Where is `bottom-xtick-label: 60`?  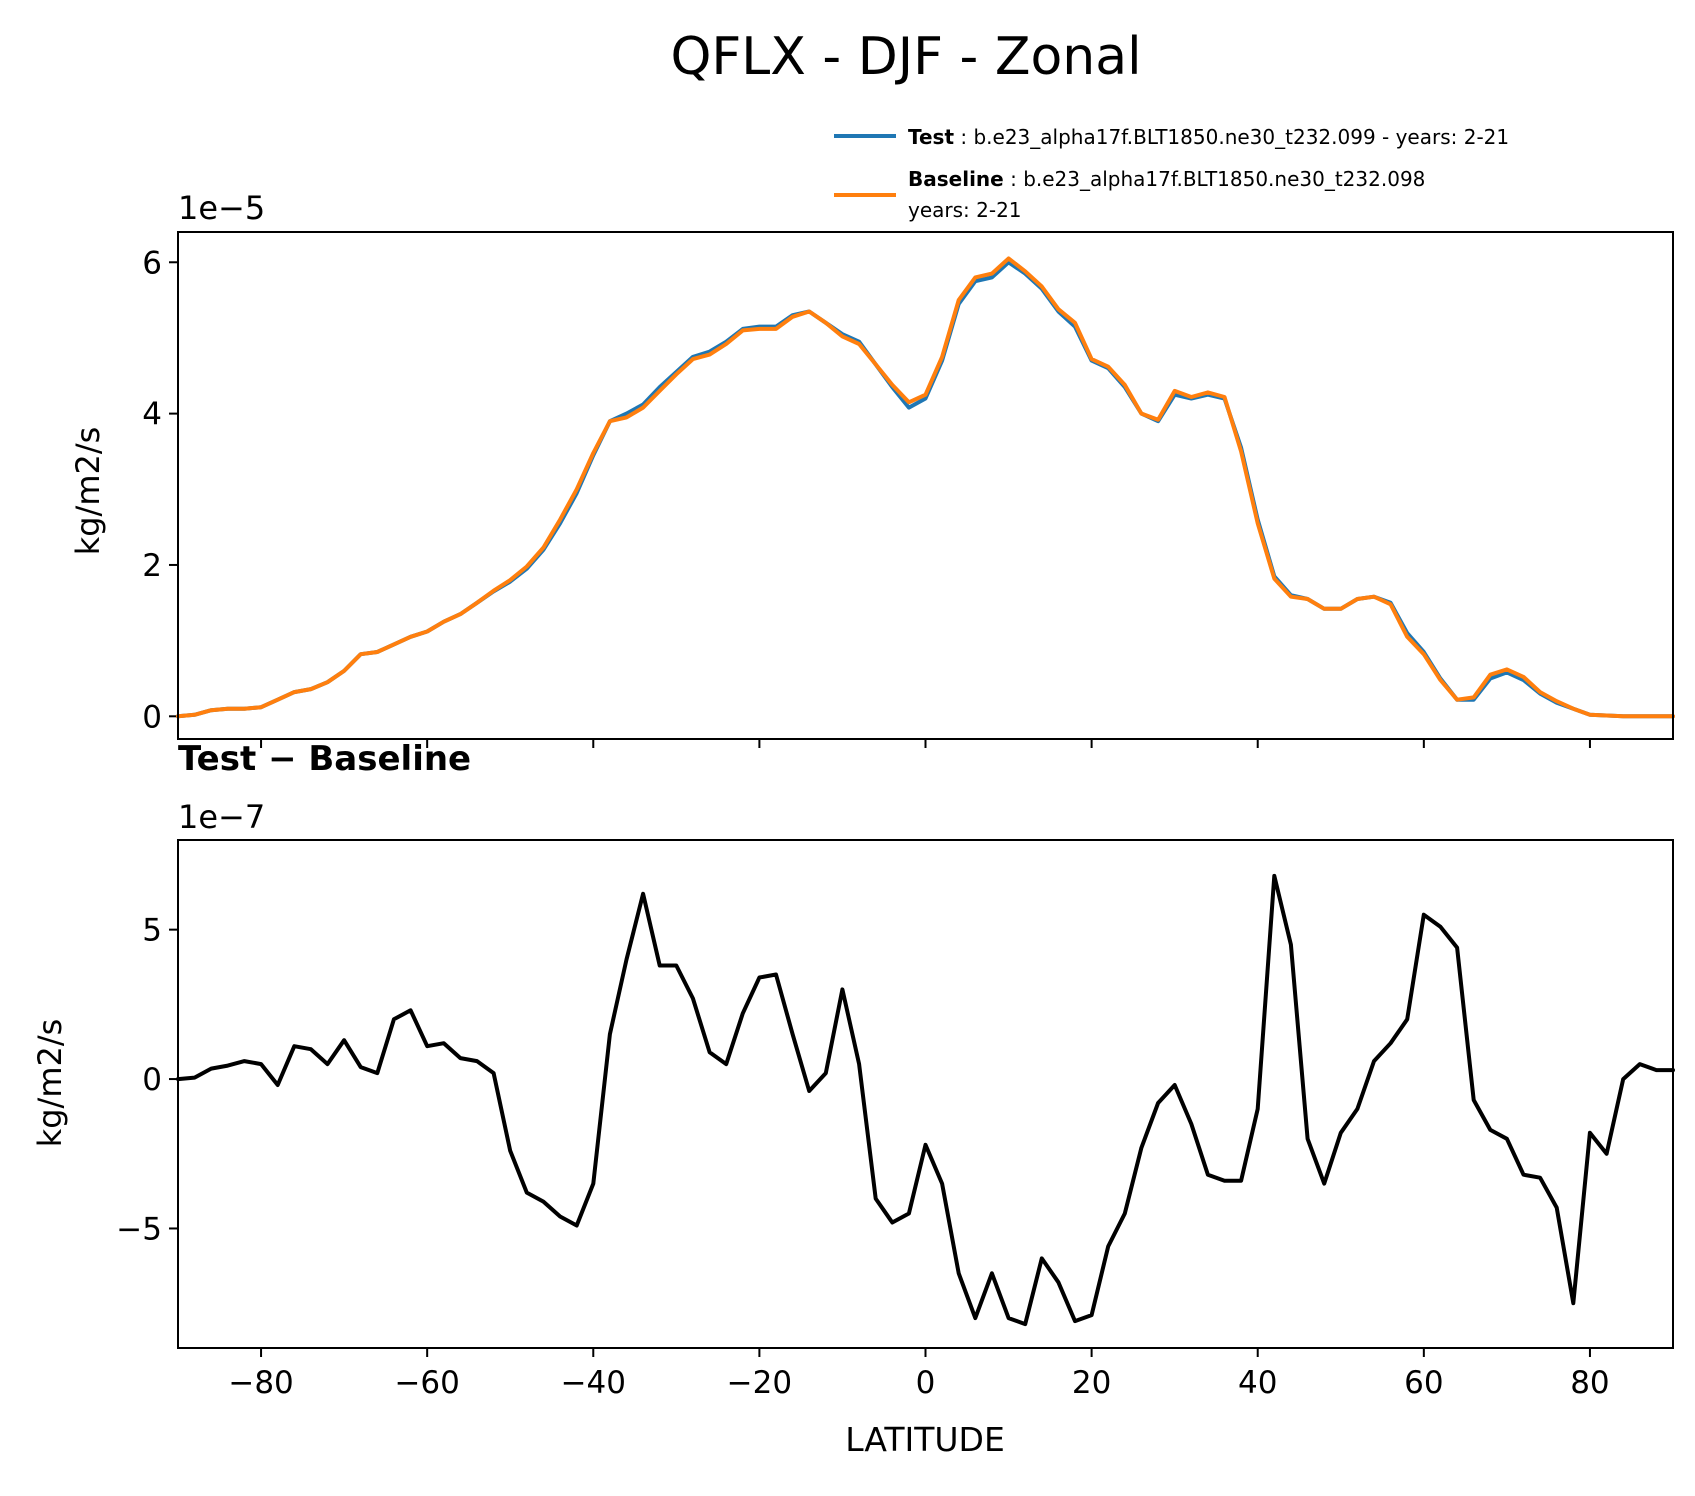
bottom-xtick-label: 60 is located at coordinates (1423, 1383).